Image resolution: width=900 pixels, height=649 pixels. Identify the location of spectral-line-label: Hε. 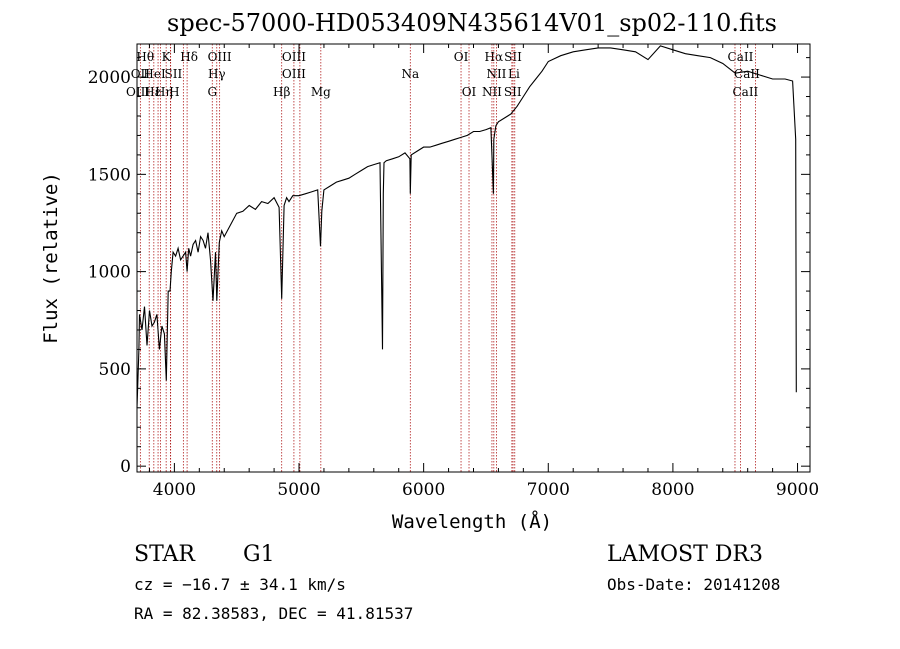
(152, 92).